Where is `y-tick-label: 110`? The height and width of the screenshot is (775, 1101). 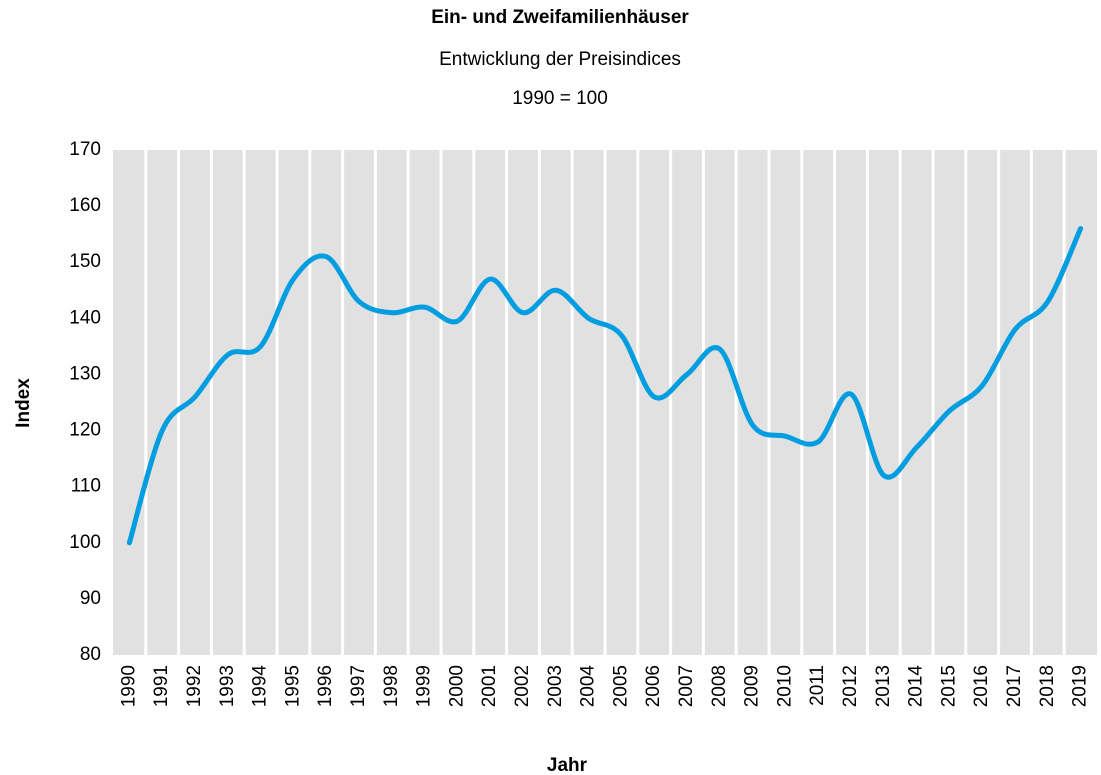
y-tick-label: 110 is located at coordinates (86, 486).